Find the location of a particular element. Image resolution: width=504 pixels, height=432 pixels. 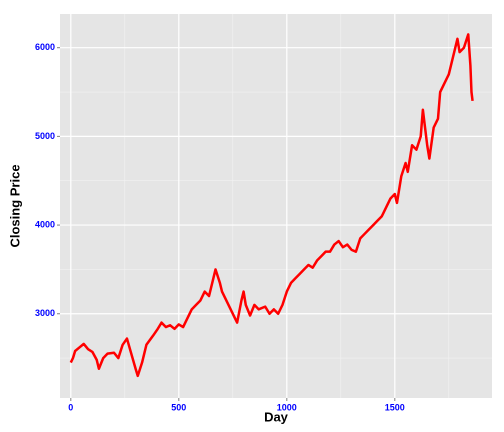

y-tick-label: 5000 is located at coordinates (45, 136).